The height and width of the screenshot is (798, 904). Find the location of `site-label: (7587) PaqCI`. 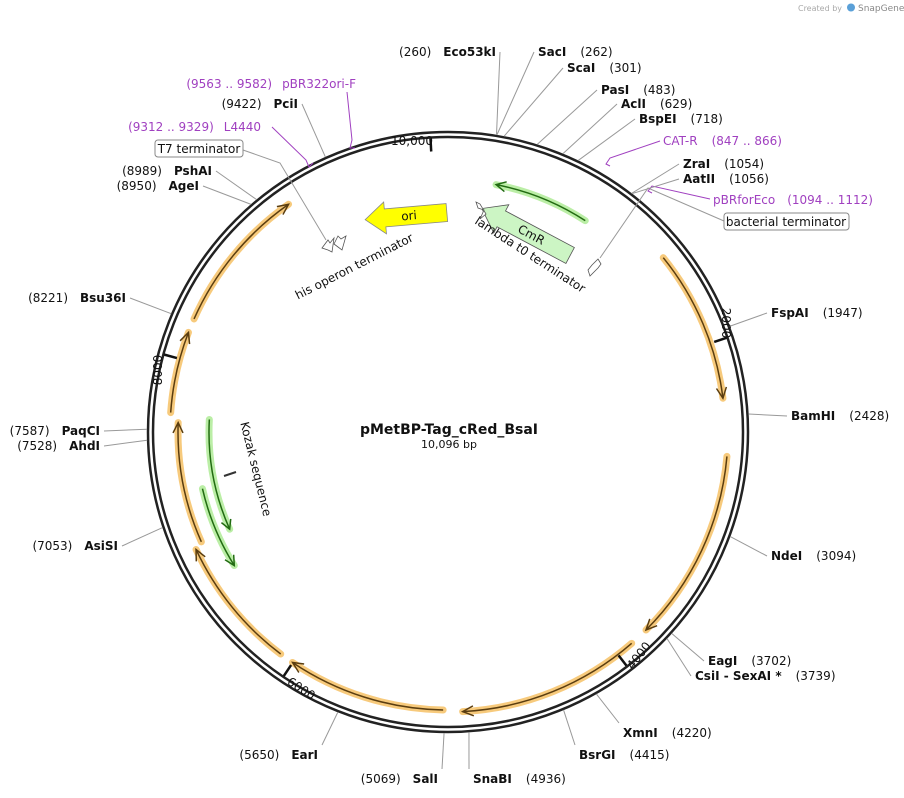

site-label: (7587) PaqCI is located at coordinates (55, 431).